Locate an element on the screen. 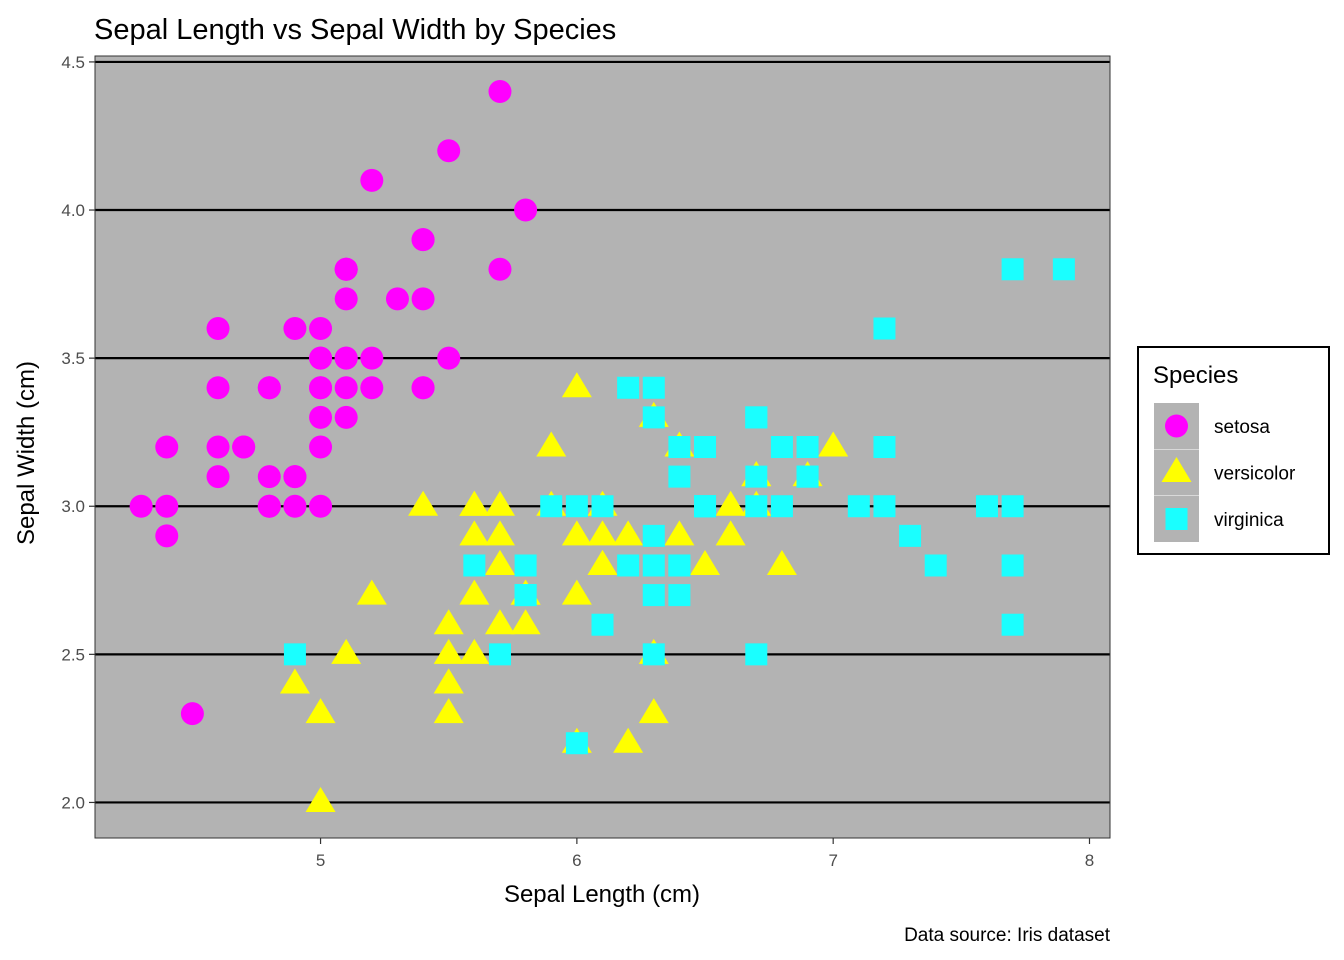 The image size is (1344, 960). legend-label: virginica is located at coordinates (1249, 520).